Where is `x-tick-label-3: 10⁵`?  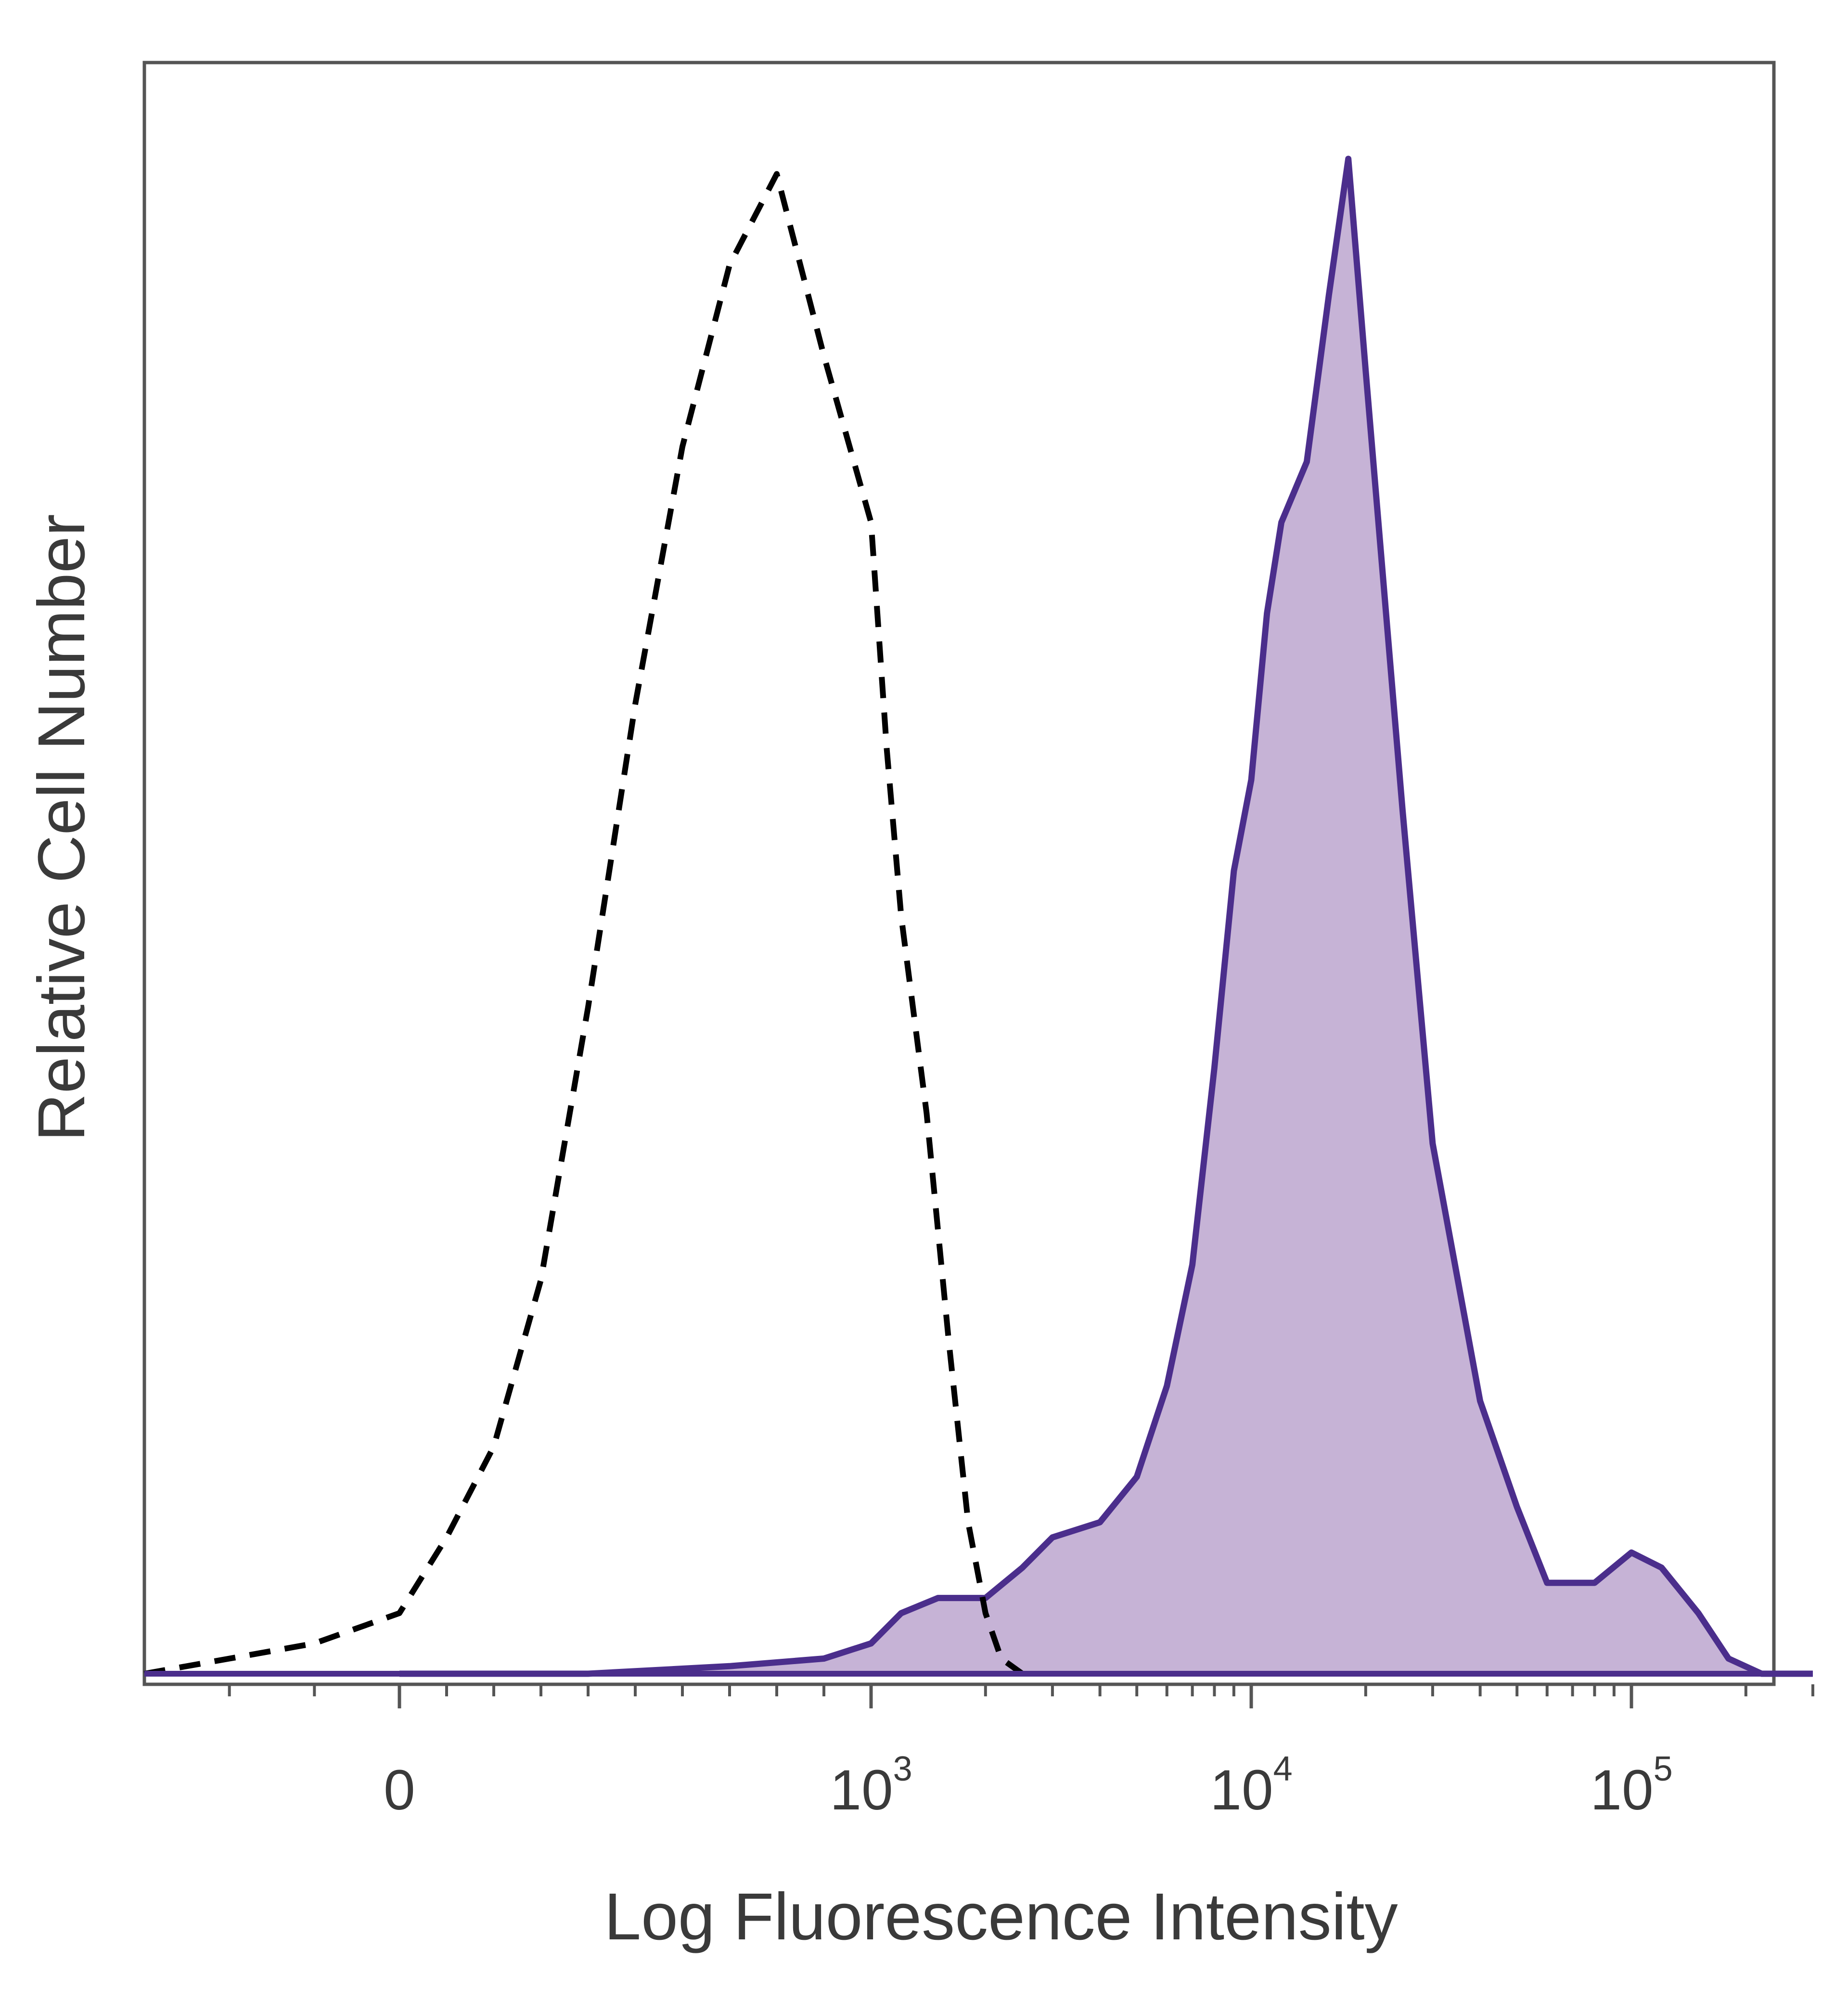
x-tick-label-3: 10⁵ is located at coordinates (1631, 1786).